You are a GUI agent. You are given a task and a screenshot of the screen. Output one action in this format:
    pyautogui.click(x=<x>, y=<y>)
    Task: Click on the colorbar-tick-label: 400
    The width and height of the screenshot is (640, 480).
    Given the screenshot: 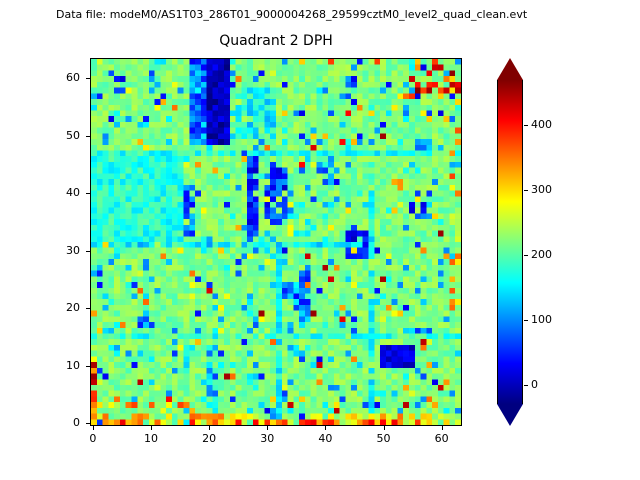 What is the action you would take?
    pyautogui.click(x=541, y=125)
    